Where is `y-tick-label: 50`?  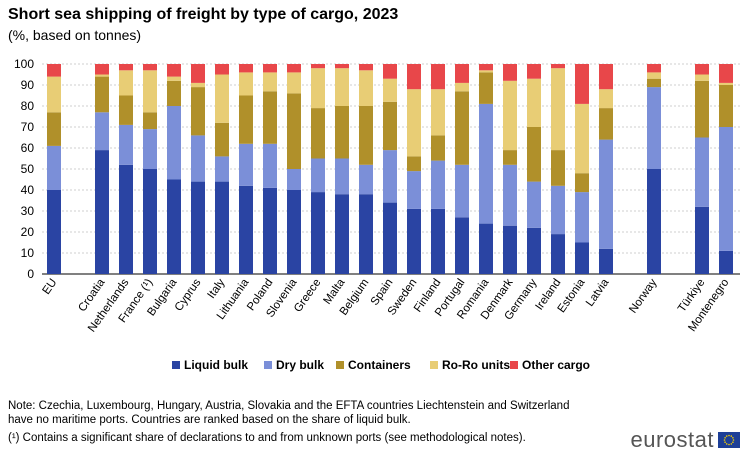 y-tick-label: 50 is located at coordinates (28, 169).